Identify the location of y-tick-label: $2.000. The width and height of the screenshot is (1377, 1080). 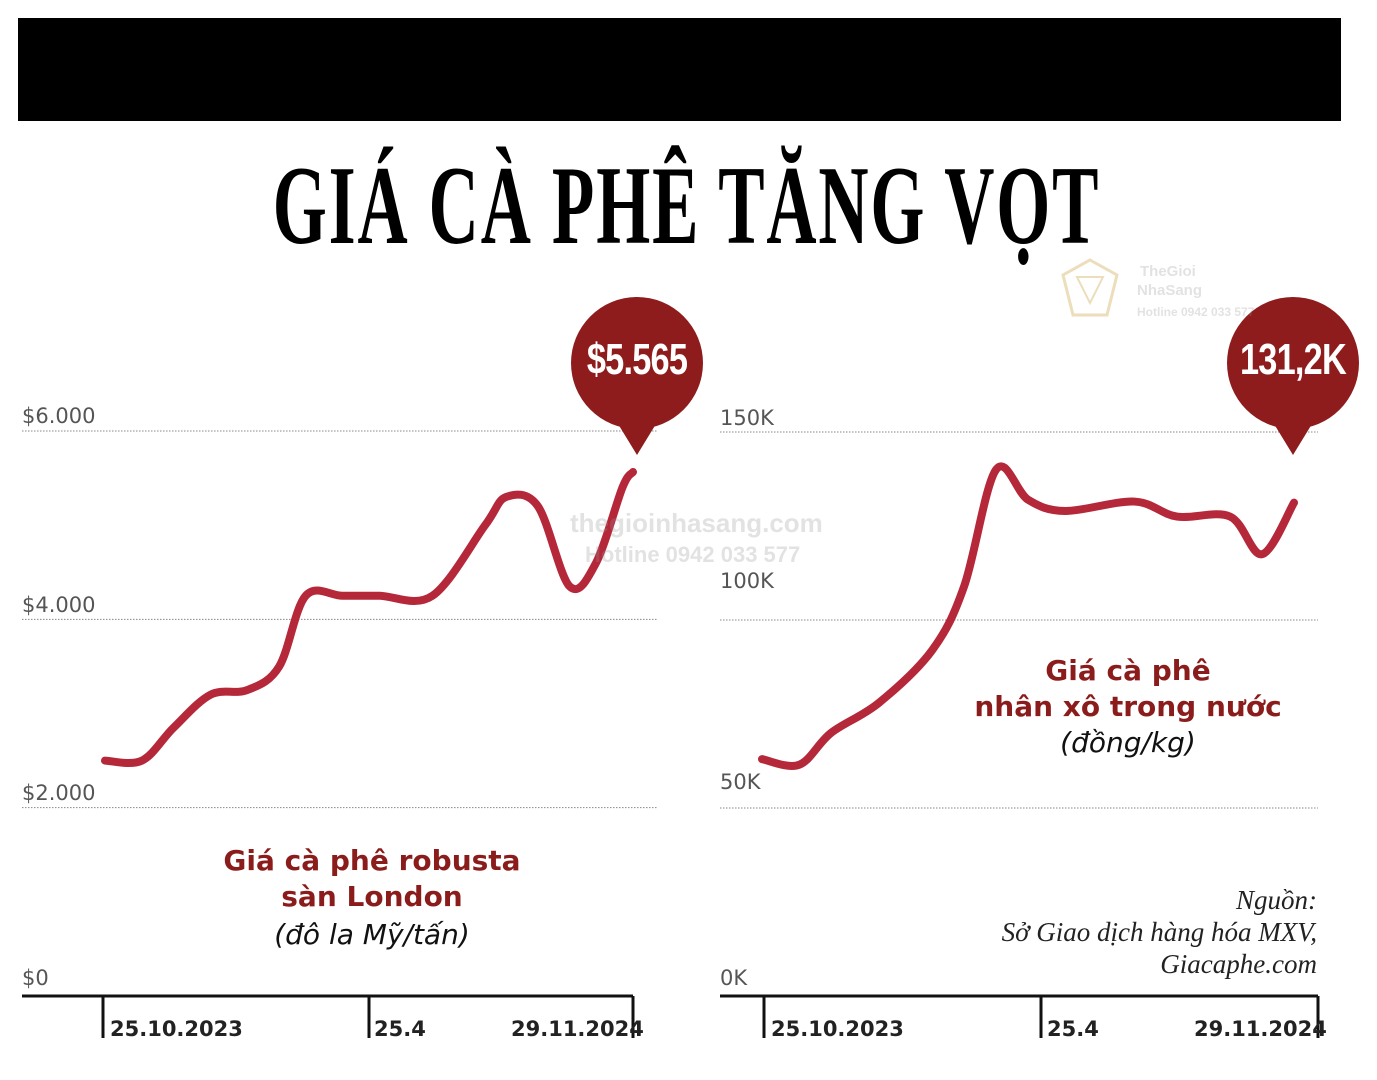
(59, 793).